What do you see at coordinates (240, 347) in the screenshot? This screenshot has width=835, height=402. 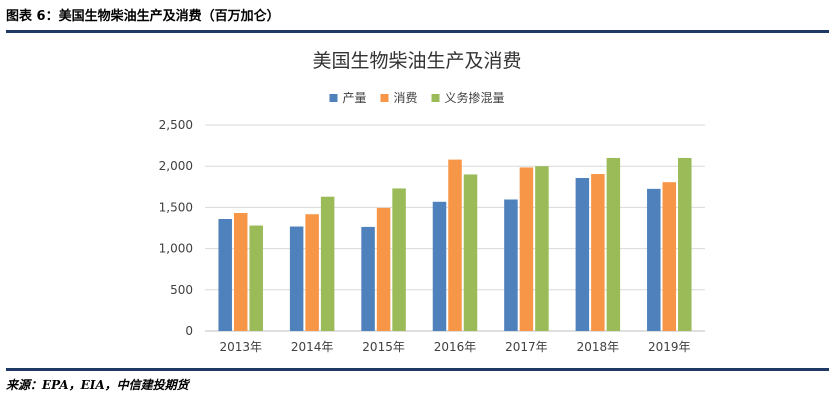 I see `x-tick-label: 2013年` at bounding box center [240, 347].